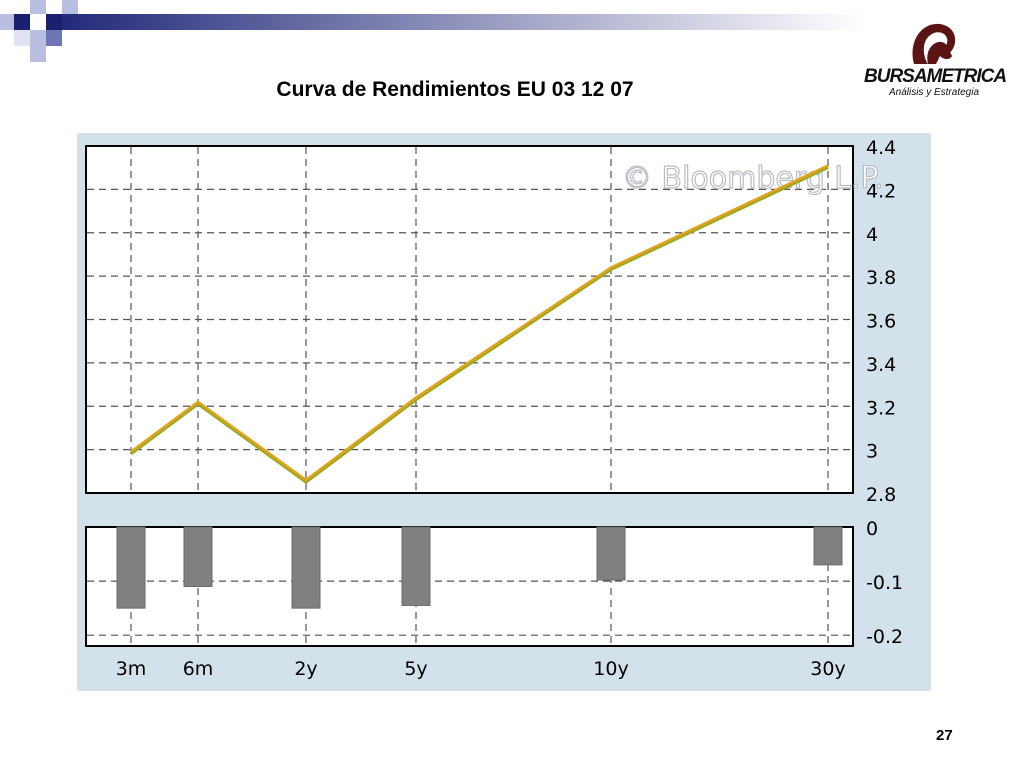  Describe the element at coordinates (934, 43) in the screenshot. I see `horse-head-icon` at that location.